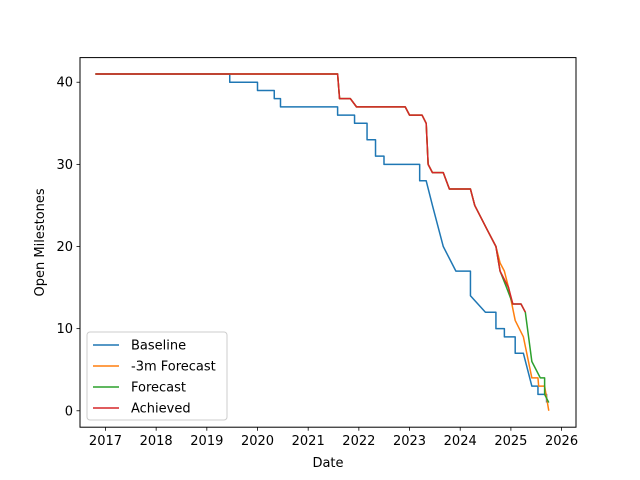  Describe the element at coordinates (64, 165) in the screenshot. I see `y-tick-label: 30` at that location.